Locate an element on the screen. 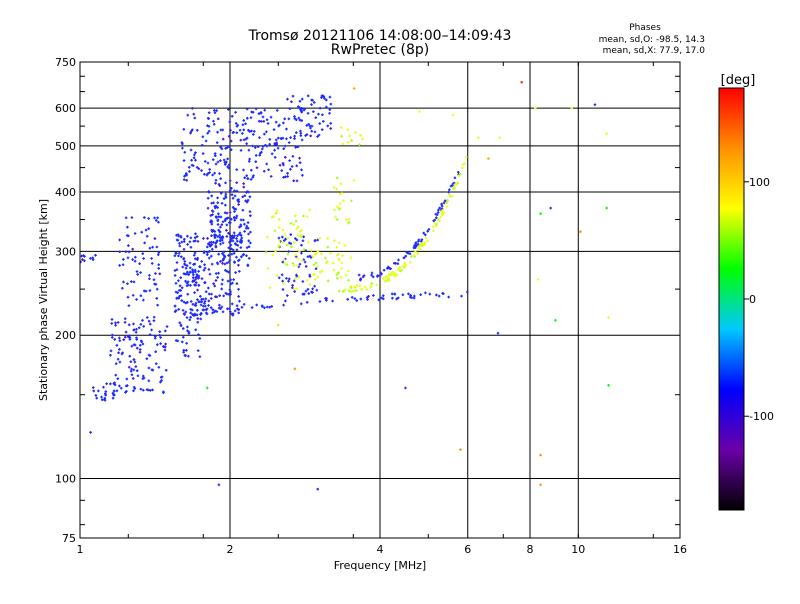 The width and height of the screenshot is (800, 604). colorbar-tick-label: 0 is located at coordinates (752, 299).